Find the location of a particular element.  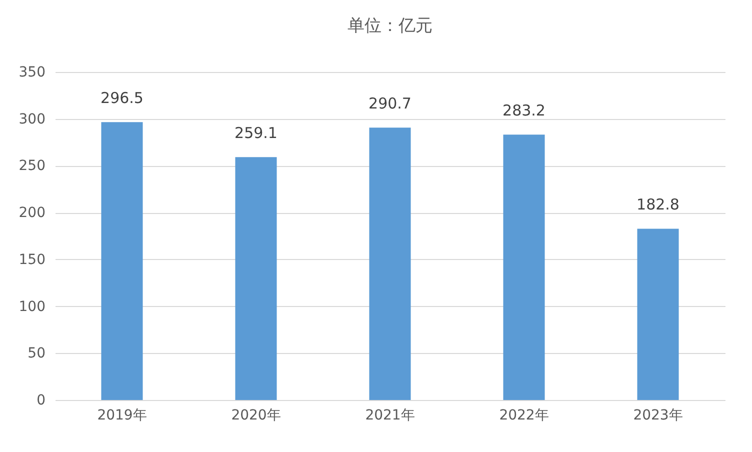

y-tick-label: 200 is located at coordinates (32, 213).